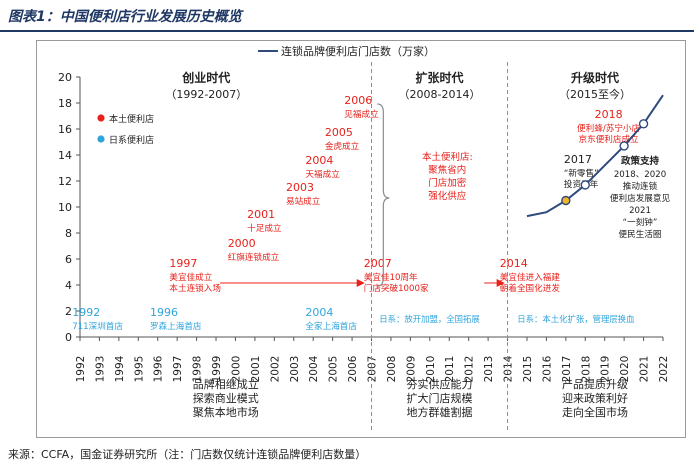 The height and width of the screenshot is (471, 694). I want to click on y-tick-label: 12, so click(65, 181).